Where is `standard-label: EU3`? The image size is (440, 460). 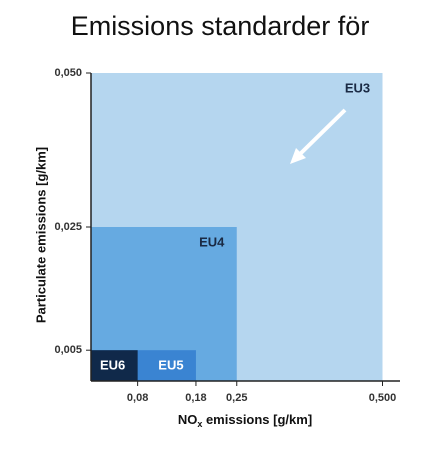
standard-label: EU3 is located at coordinates (357, 87).